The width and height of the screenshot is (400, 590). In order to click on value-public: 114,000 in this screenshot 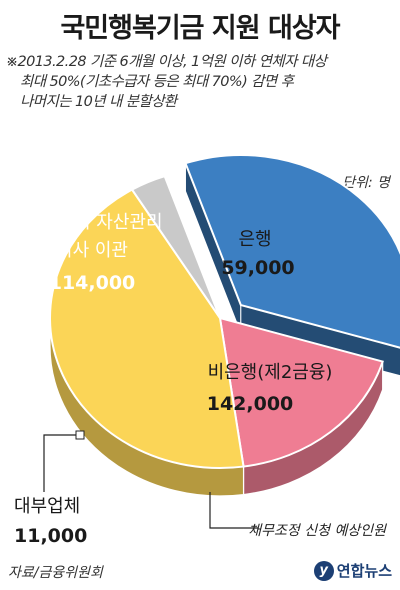, I will do `click(92, 283)`.